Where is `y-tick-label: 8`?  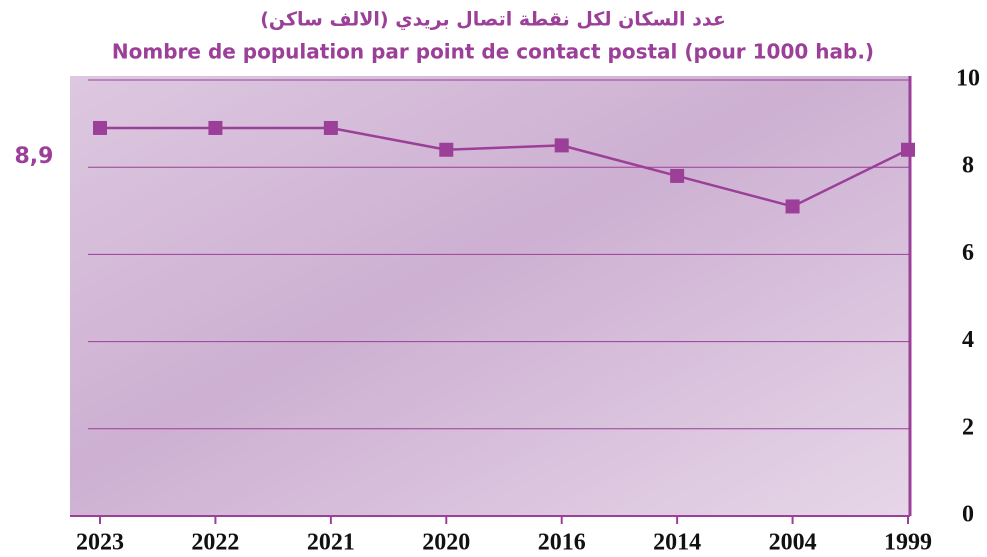
y-tick-label: 8 is located at coordinates (968, 166).